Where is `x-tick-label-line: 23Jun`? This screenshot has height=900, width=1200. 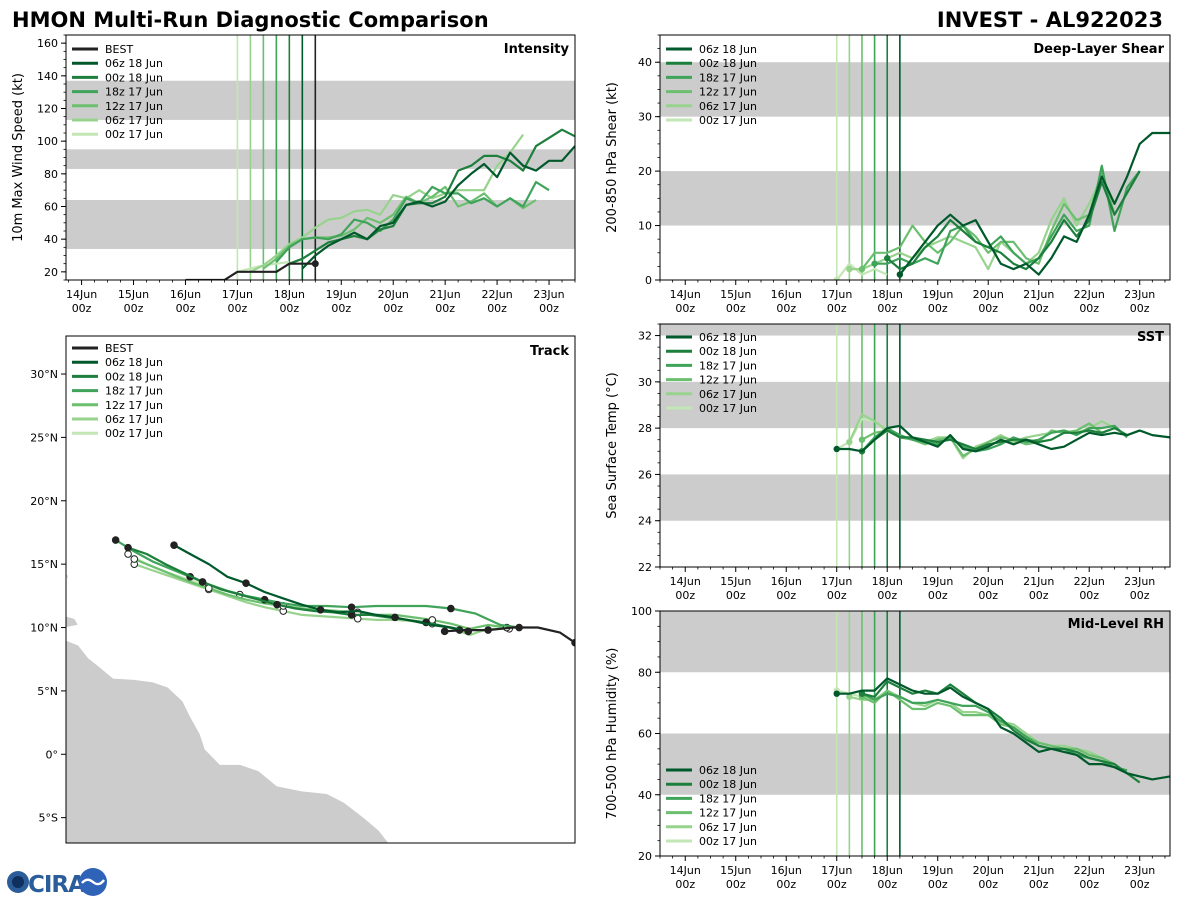 x-tick-label-line: 23Jun is located at coordinates (1139, 581).